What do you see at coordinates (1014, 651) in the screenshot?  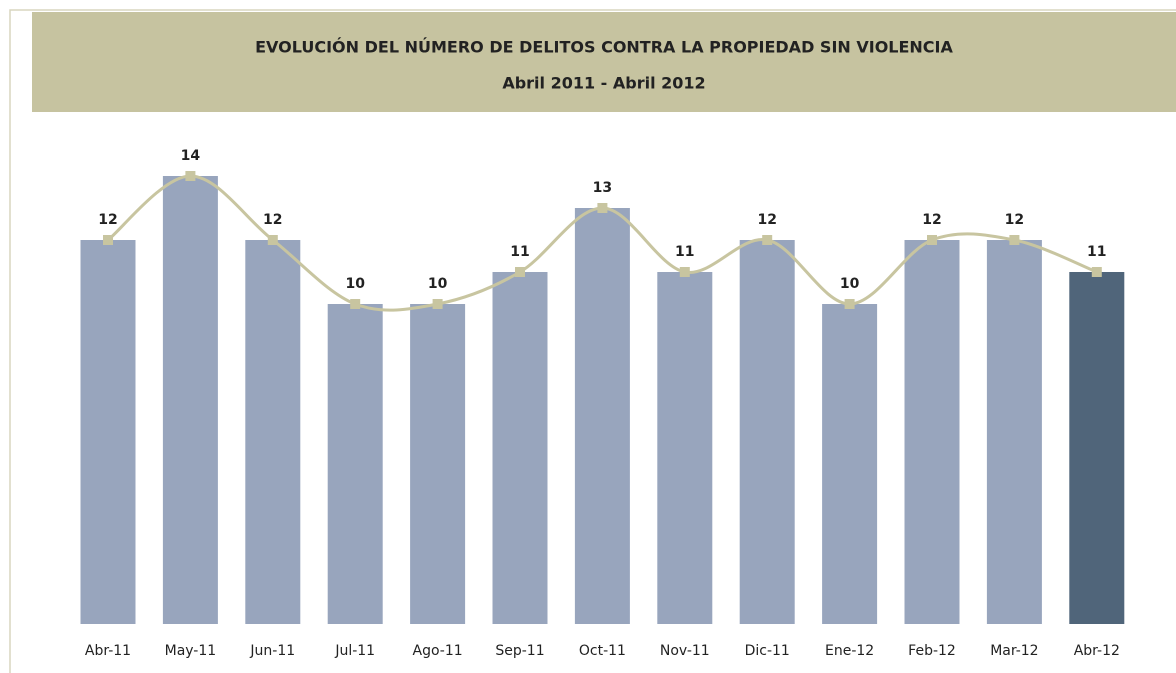 I see `x-tick-label: Mar-12` at bounding box center [1014, 651].